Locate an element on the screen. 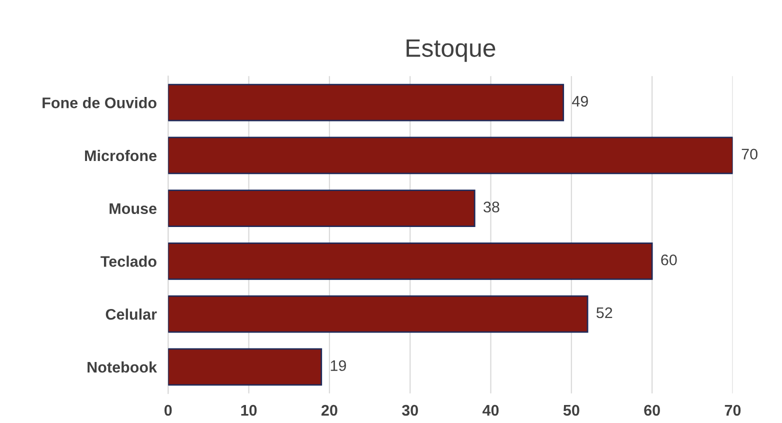  x-tick-label: 70 is located at coordinates (732, 410).